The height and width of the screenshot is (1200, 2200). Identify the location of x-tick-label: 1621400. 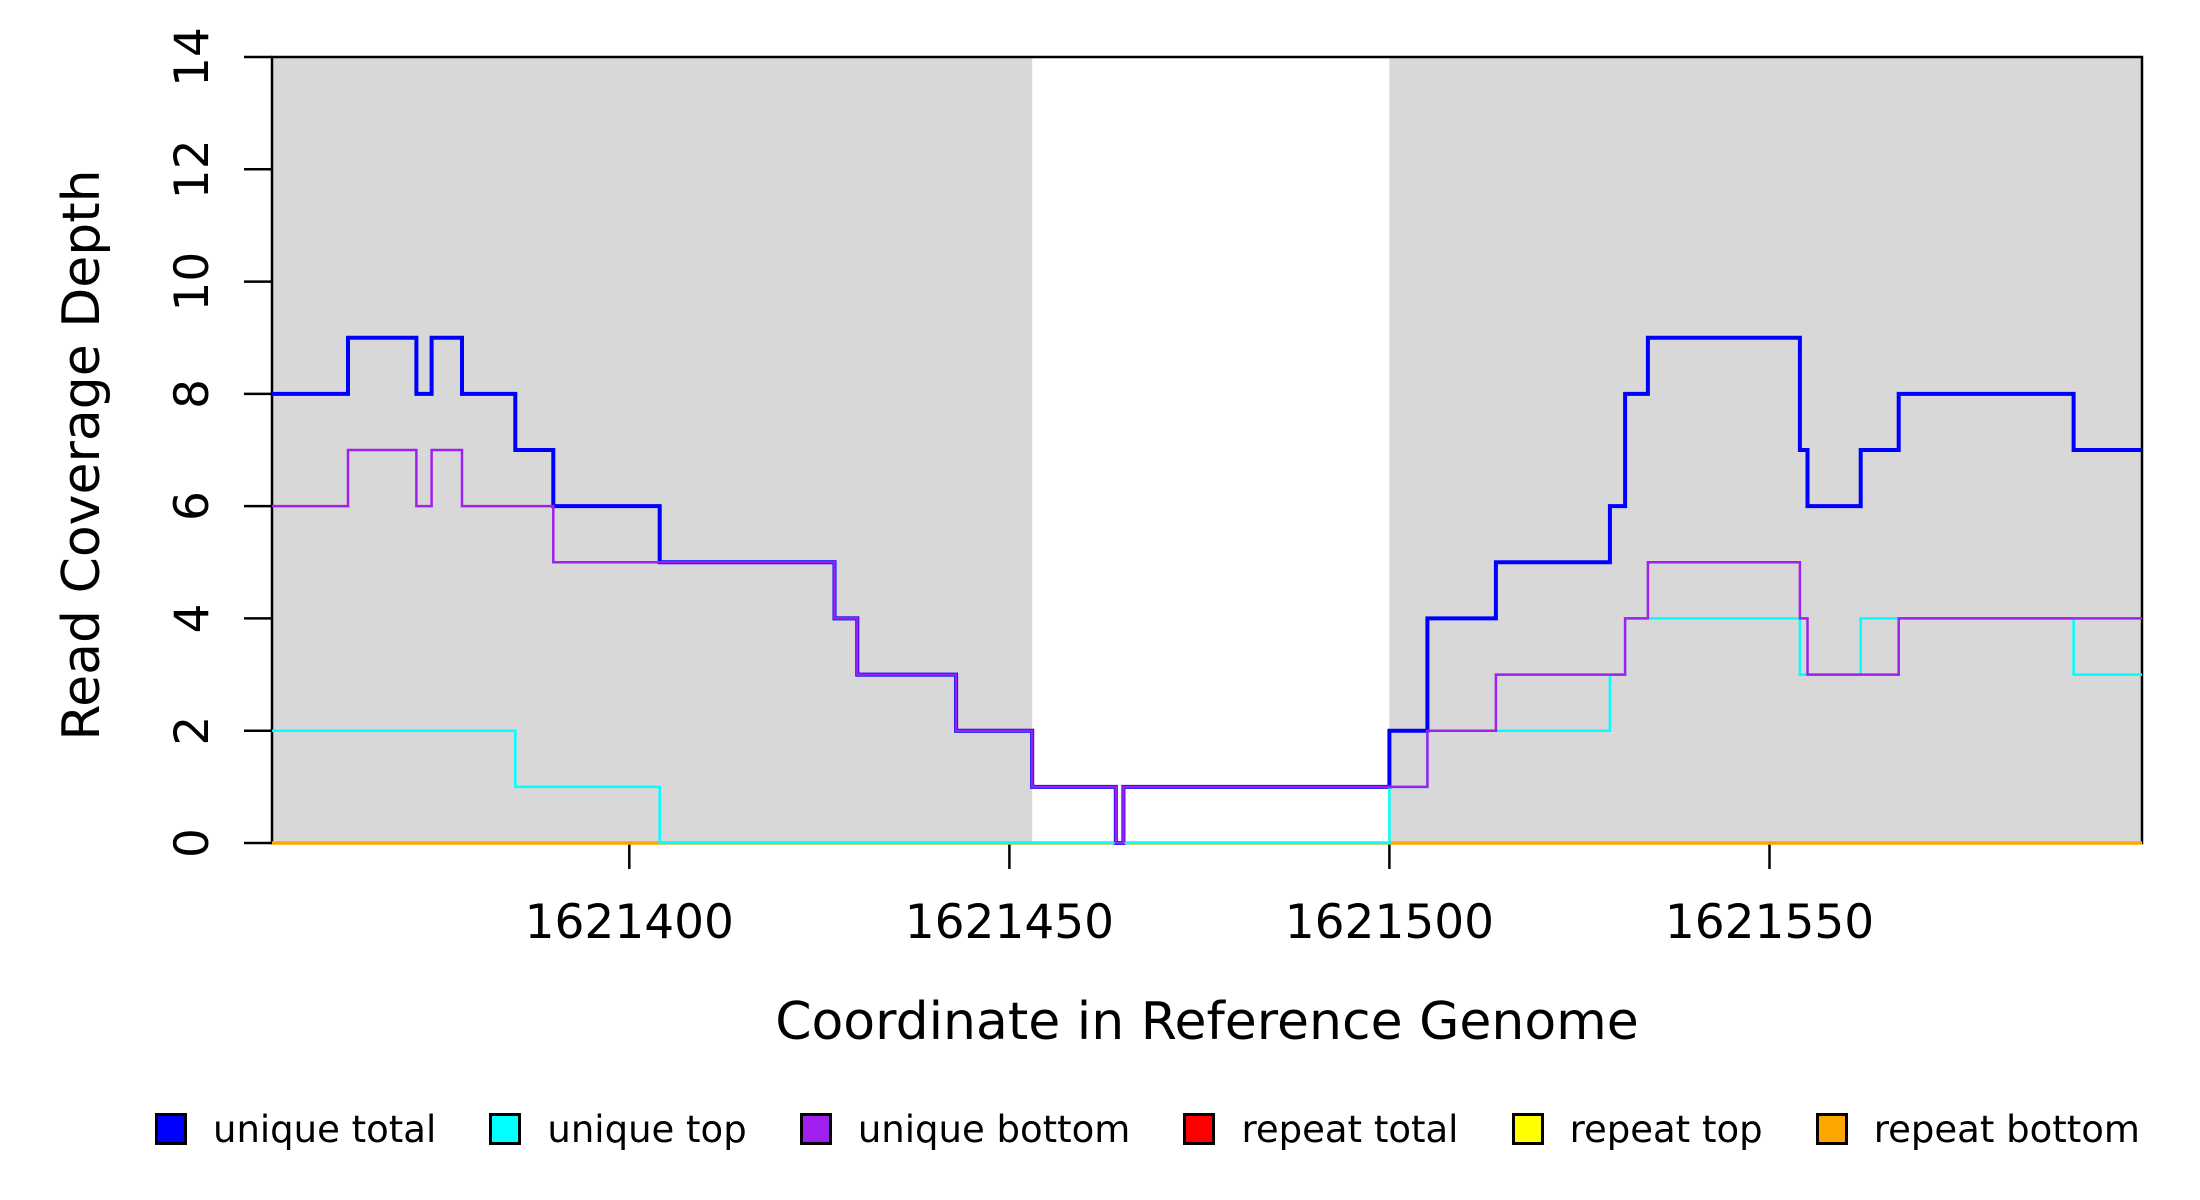
(629, 922).